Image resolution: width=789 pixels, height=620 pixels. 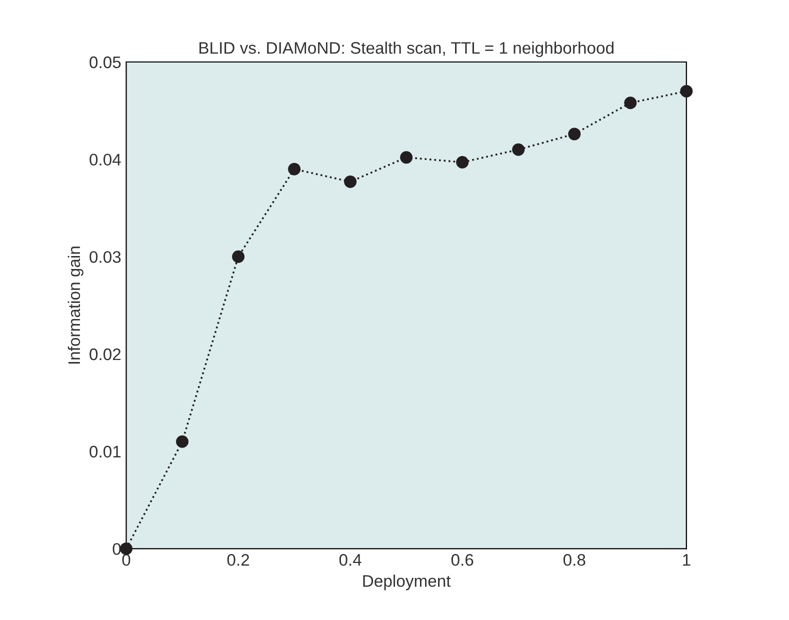 I want to click on x-axis-title: Deployment, so click(x=407, y=582).